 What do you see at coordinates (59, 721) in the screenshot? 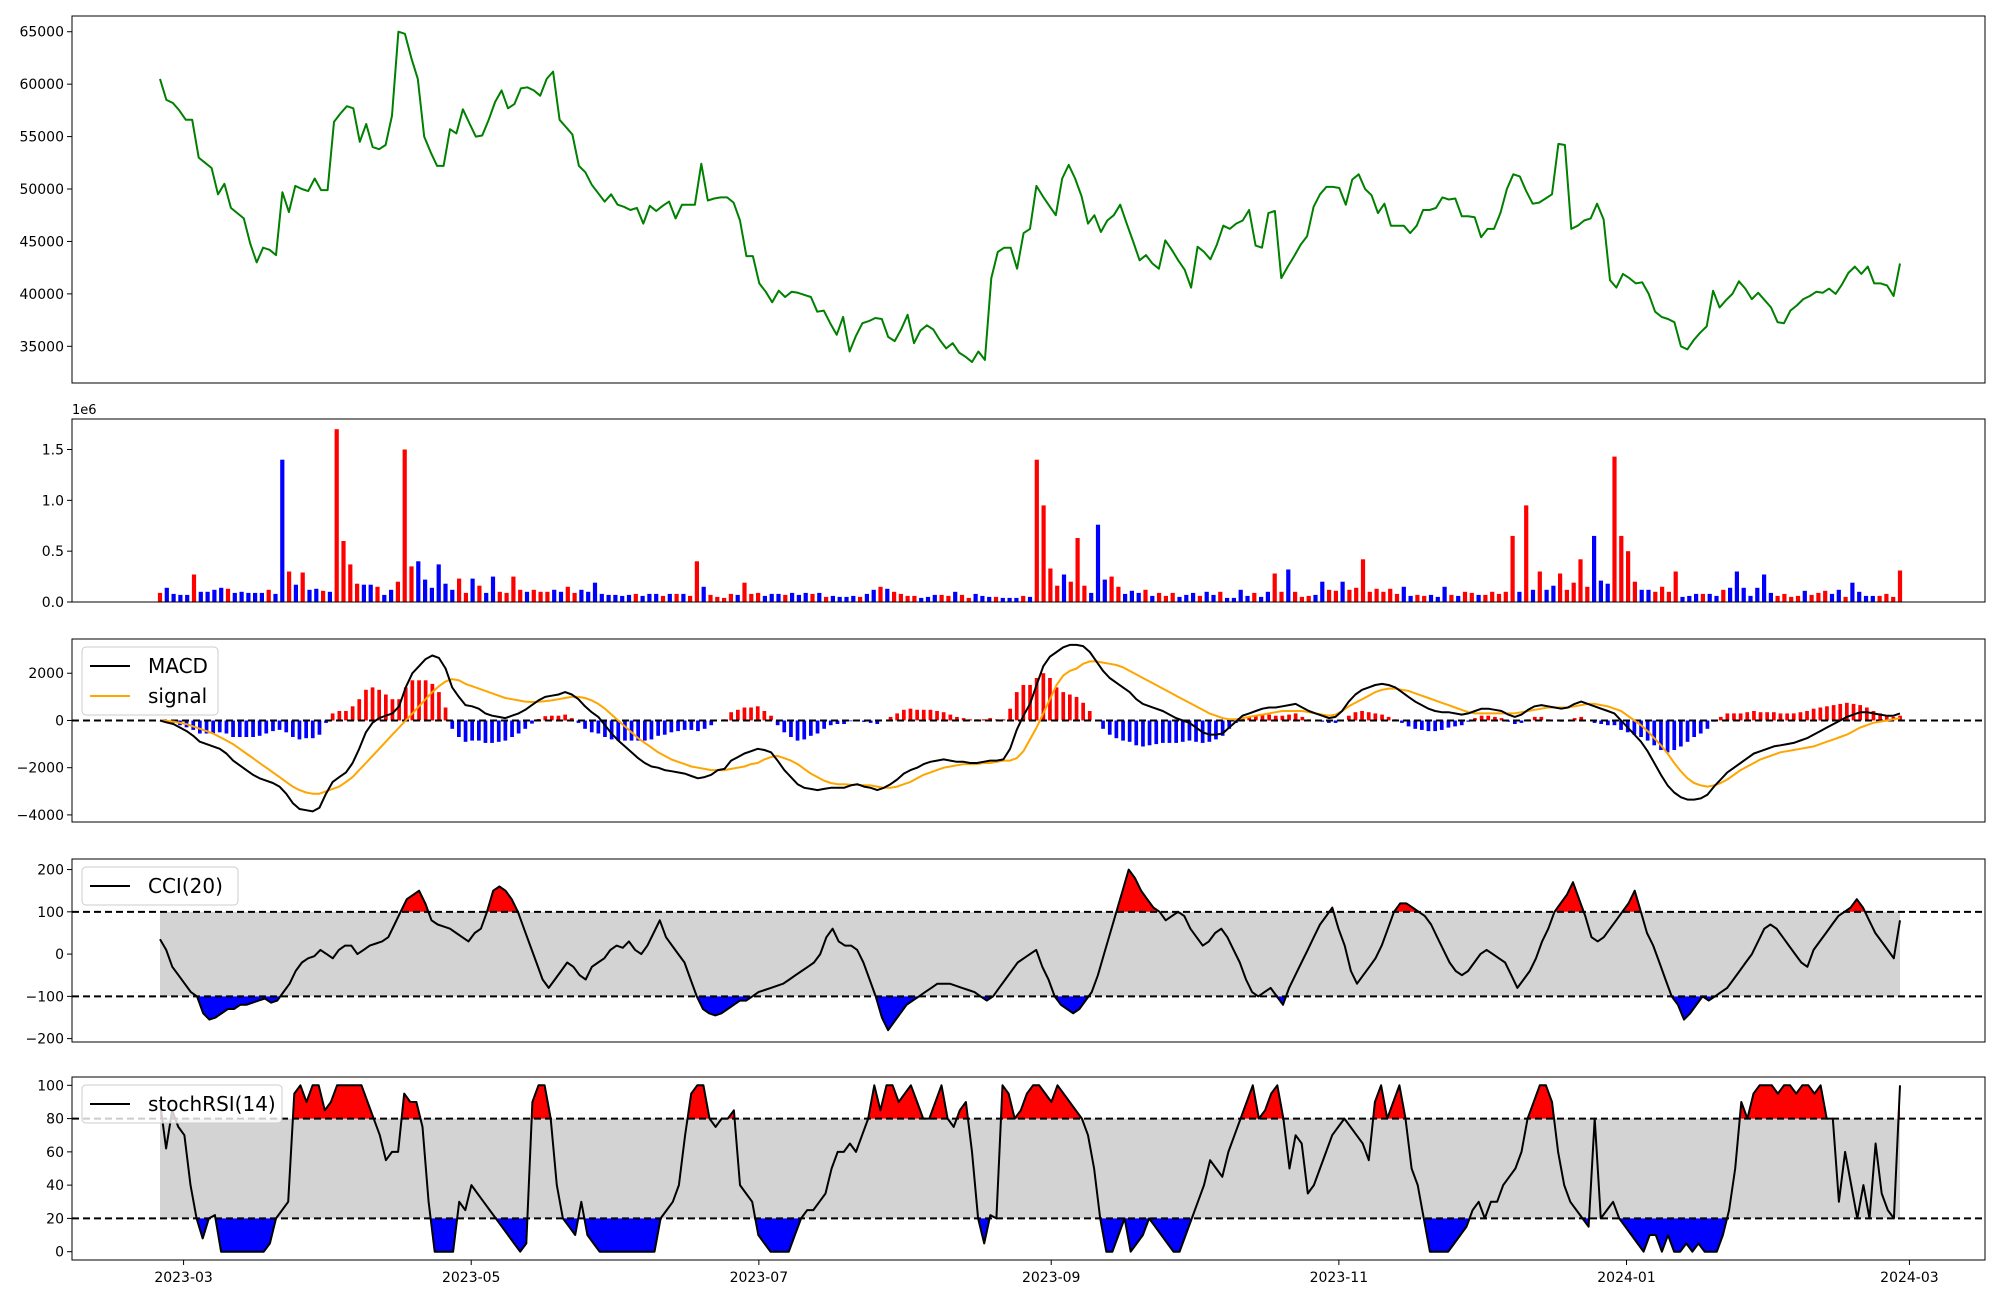
I see `macd-ytick-label: 0` at bounding box center [59, 721].